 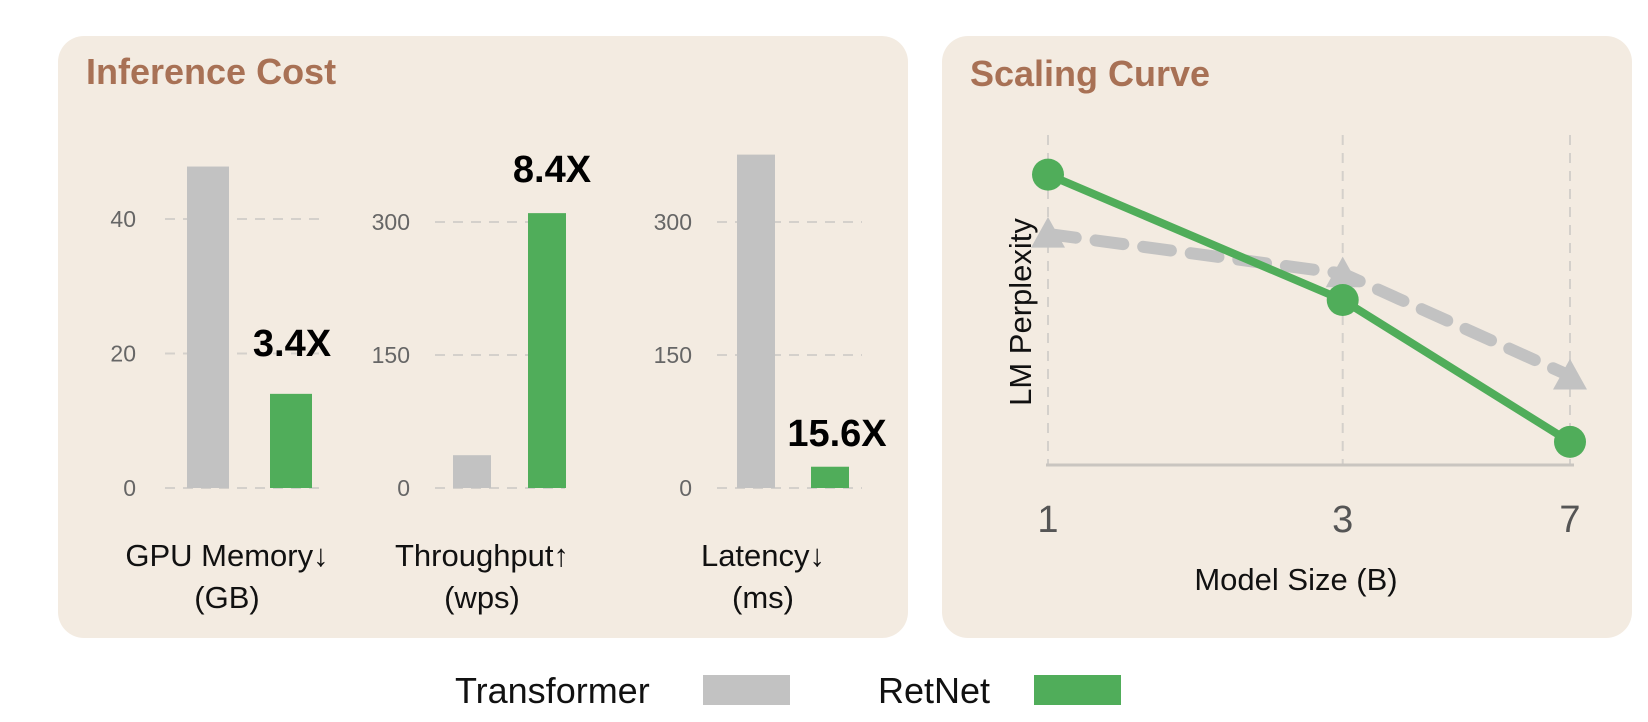 I want to click on scaling-curve-title: Scaling Curve, so click(x=1090, y=73).